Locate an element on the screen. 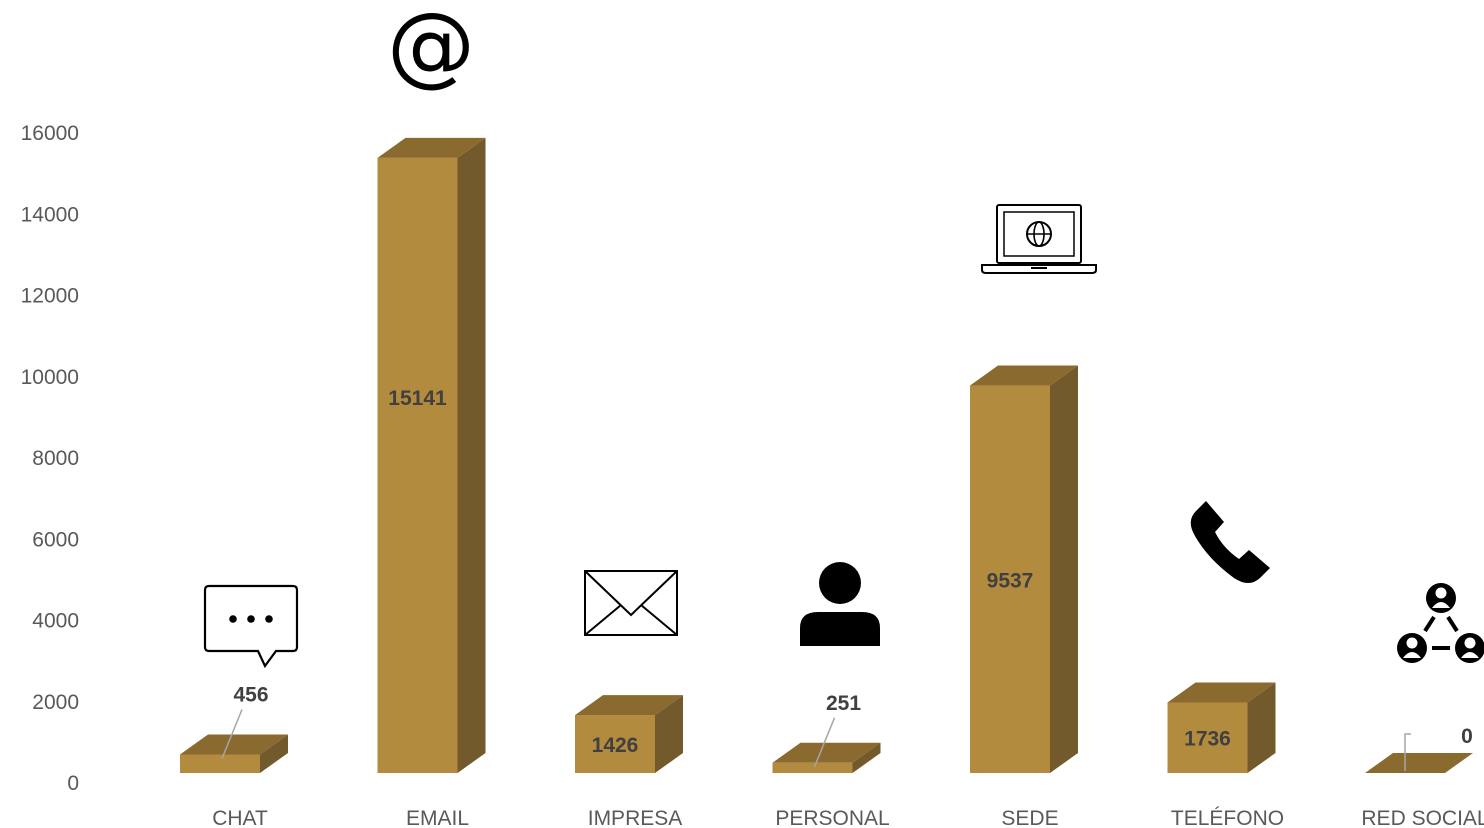 Image resolution: width=1484 pixels, height=828 pixels. y-tick-label: 14000 is located at coordinates (50, 214).